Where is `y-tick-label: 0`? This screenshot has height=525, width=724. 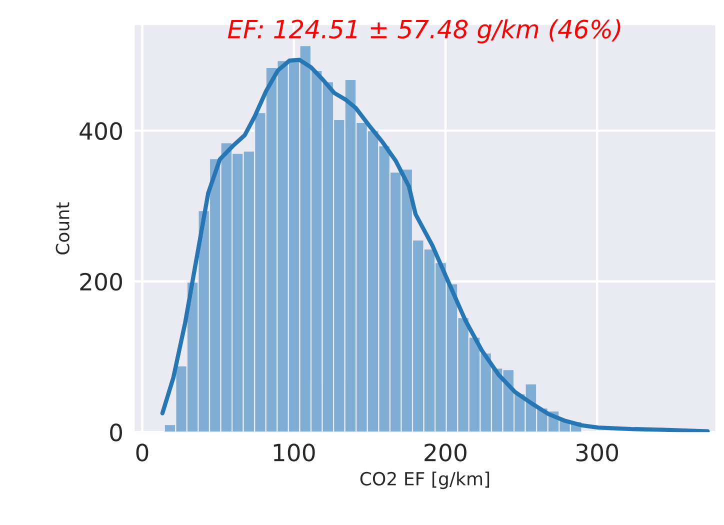 y-tick-label: 0 is located at coordinates (116, 433).